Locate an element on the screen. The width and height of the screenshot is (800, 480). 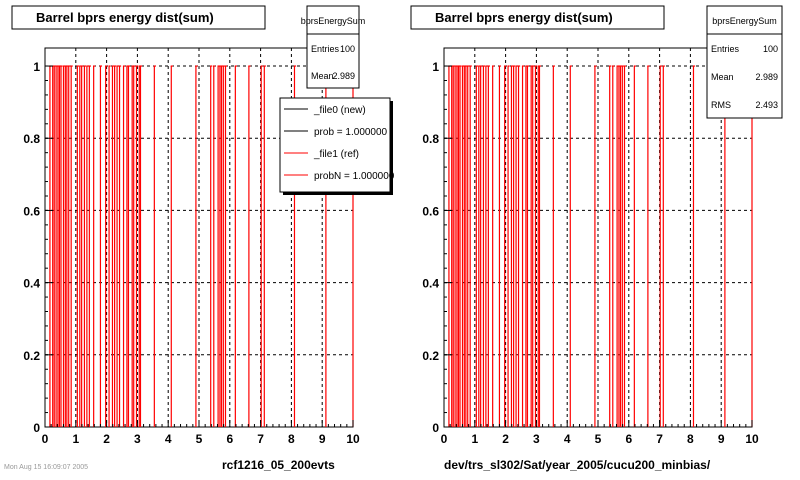
legend-box is located at coordinates (335, 145).